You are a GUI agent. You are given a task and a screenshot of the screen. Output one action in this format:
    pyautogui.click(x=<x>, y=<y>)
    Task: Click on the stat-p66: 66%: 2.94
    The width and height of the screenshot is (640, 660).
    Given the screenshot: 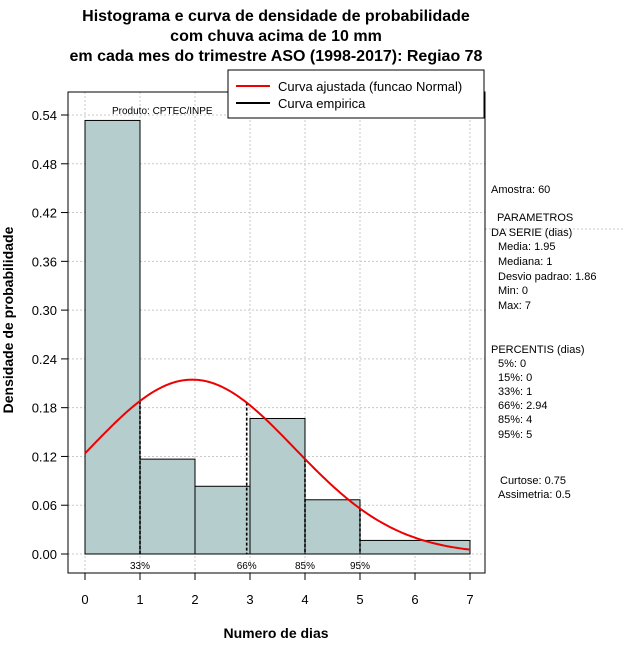 What is the action you would take?
    pyautogui.click(x=523, y=406)
    